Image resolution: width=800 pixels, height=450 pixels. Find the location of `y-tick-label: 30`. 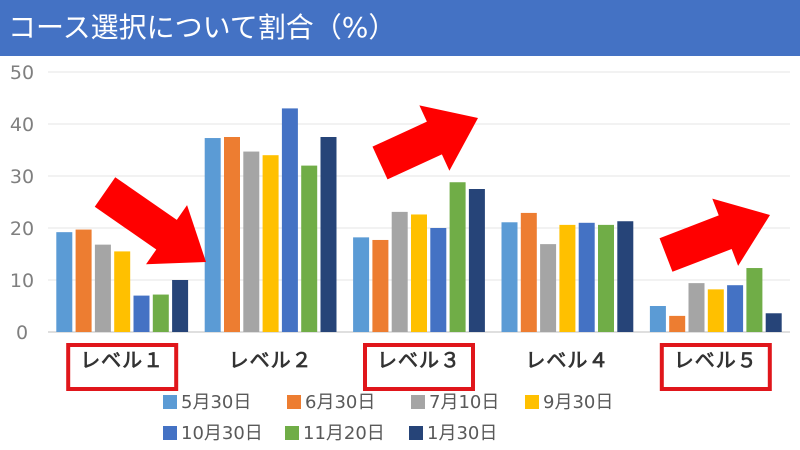

y-tick-label: 30 is located at coordinates (22, 177).